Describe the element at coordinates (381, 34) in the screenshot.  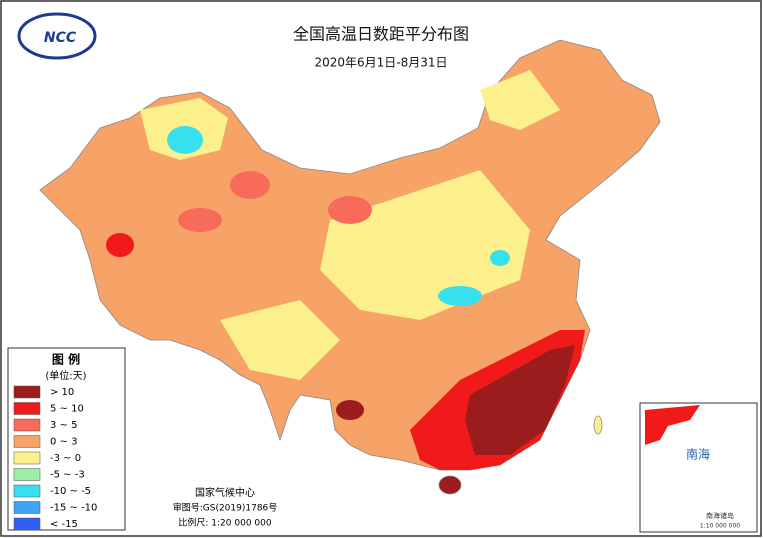
I see `title: 全国高温日数距平分布图` at that location.